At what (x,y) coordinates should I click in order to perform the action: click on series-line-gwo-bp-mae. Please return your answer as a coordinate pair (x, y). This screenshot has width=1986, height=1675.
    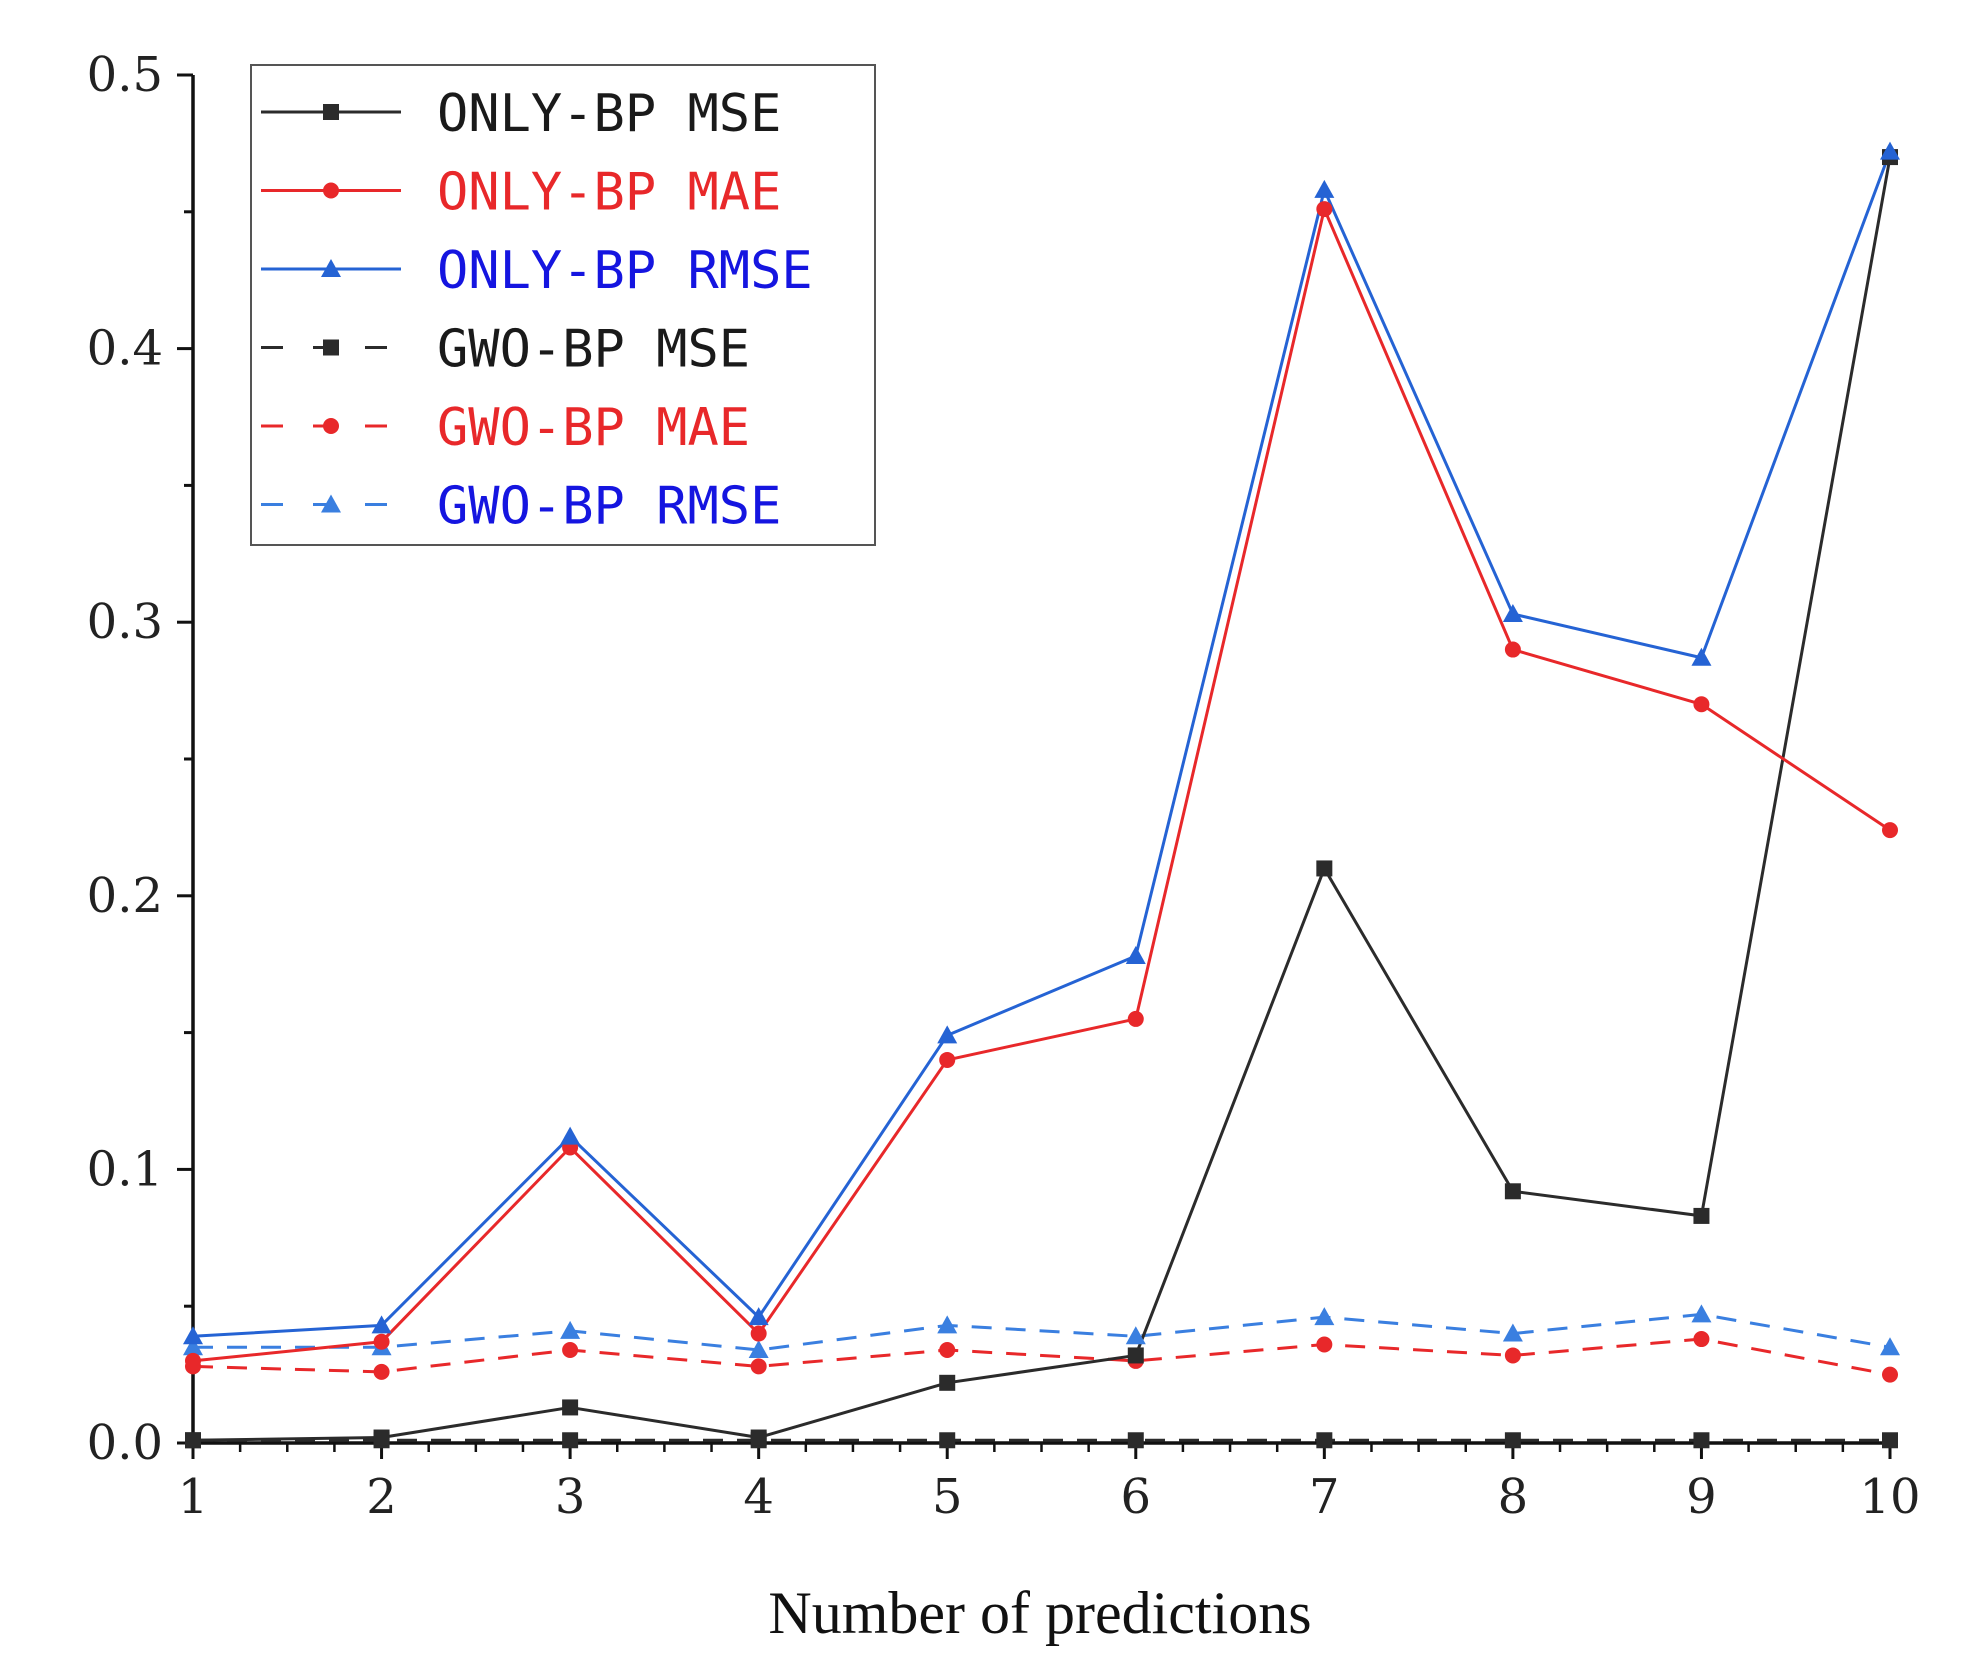
    Looking at the image, I should click on (1041, 1357).